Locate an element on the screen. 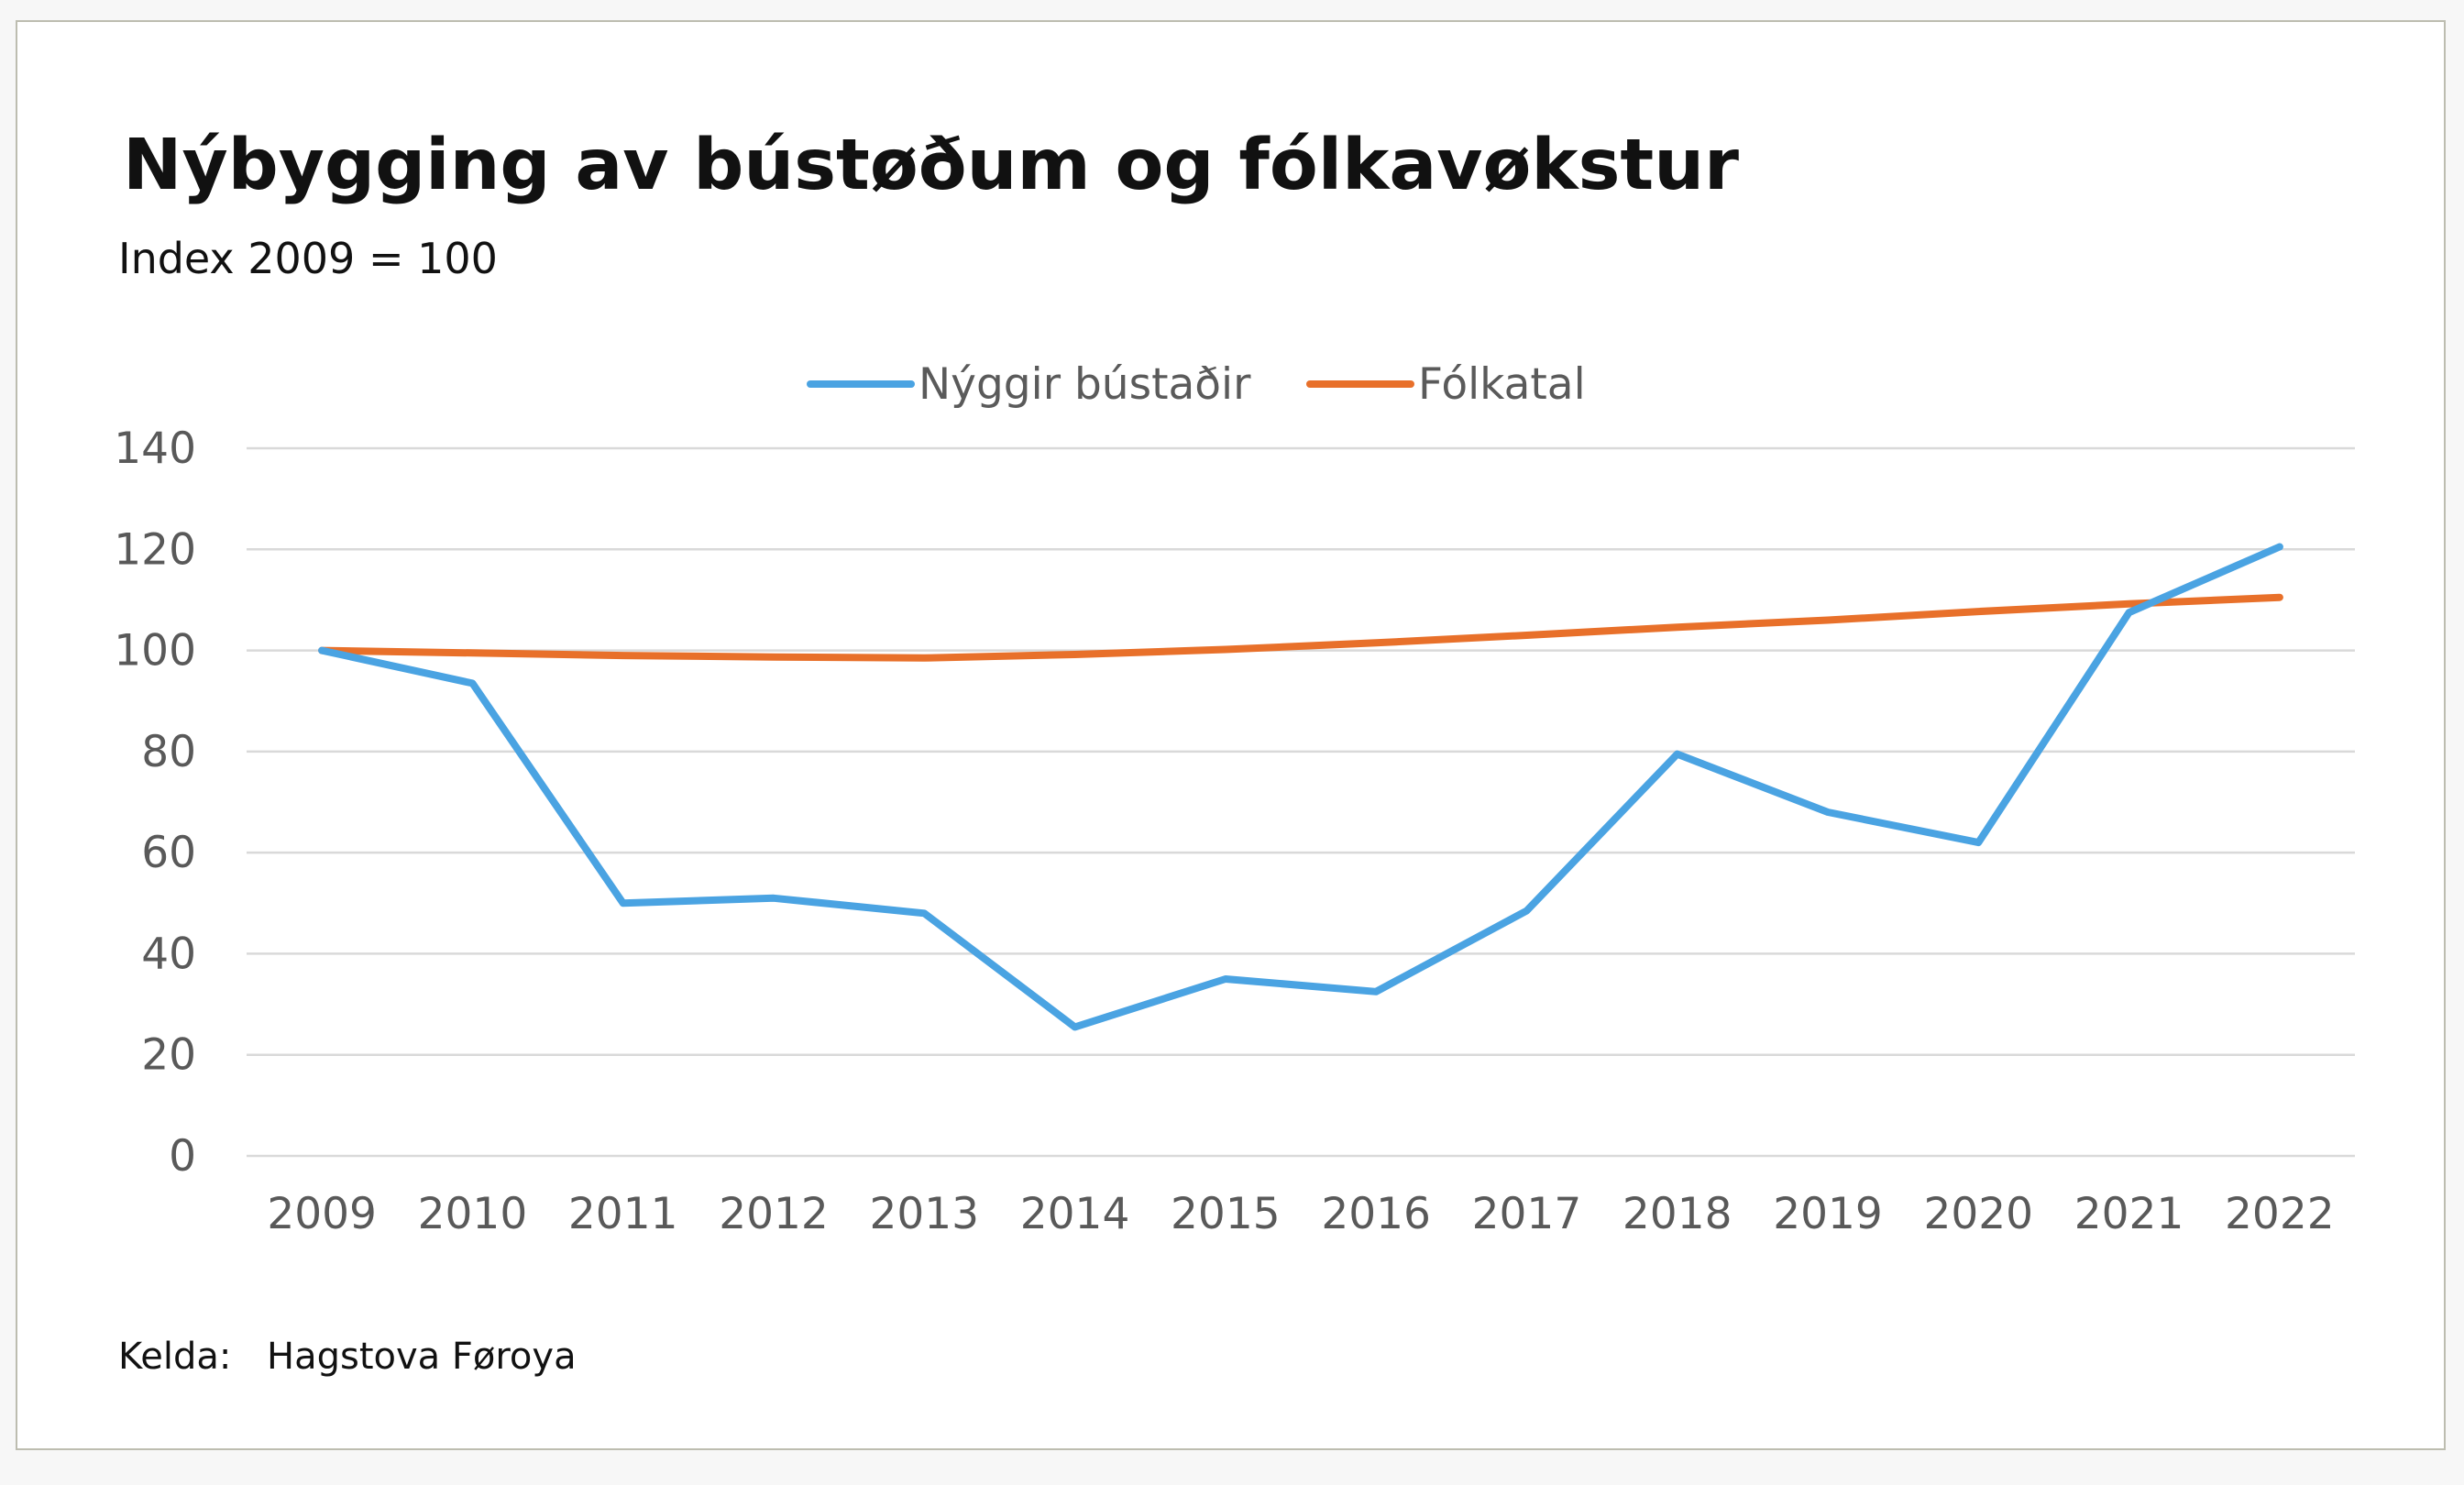 Image resolution: width=2464 pixels, height=1485 pixels. legend-label: Fólkatal is located at coordinates (1502, 384).